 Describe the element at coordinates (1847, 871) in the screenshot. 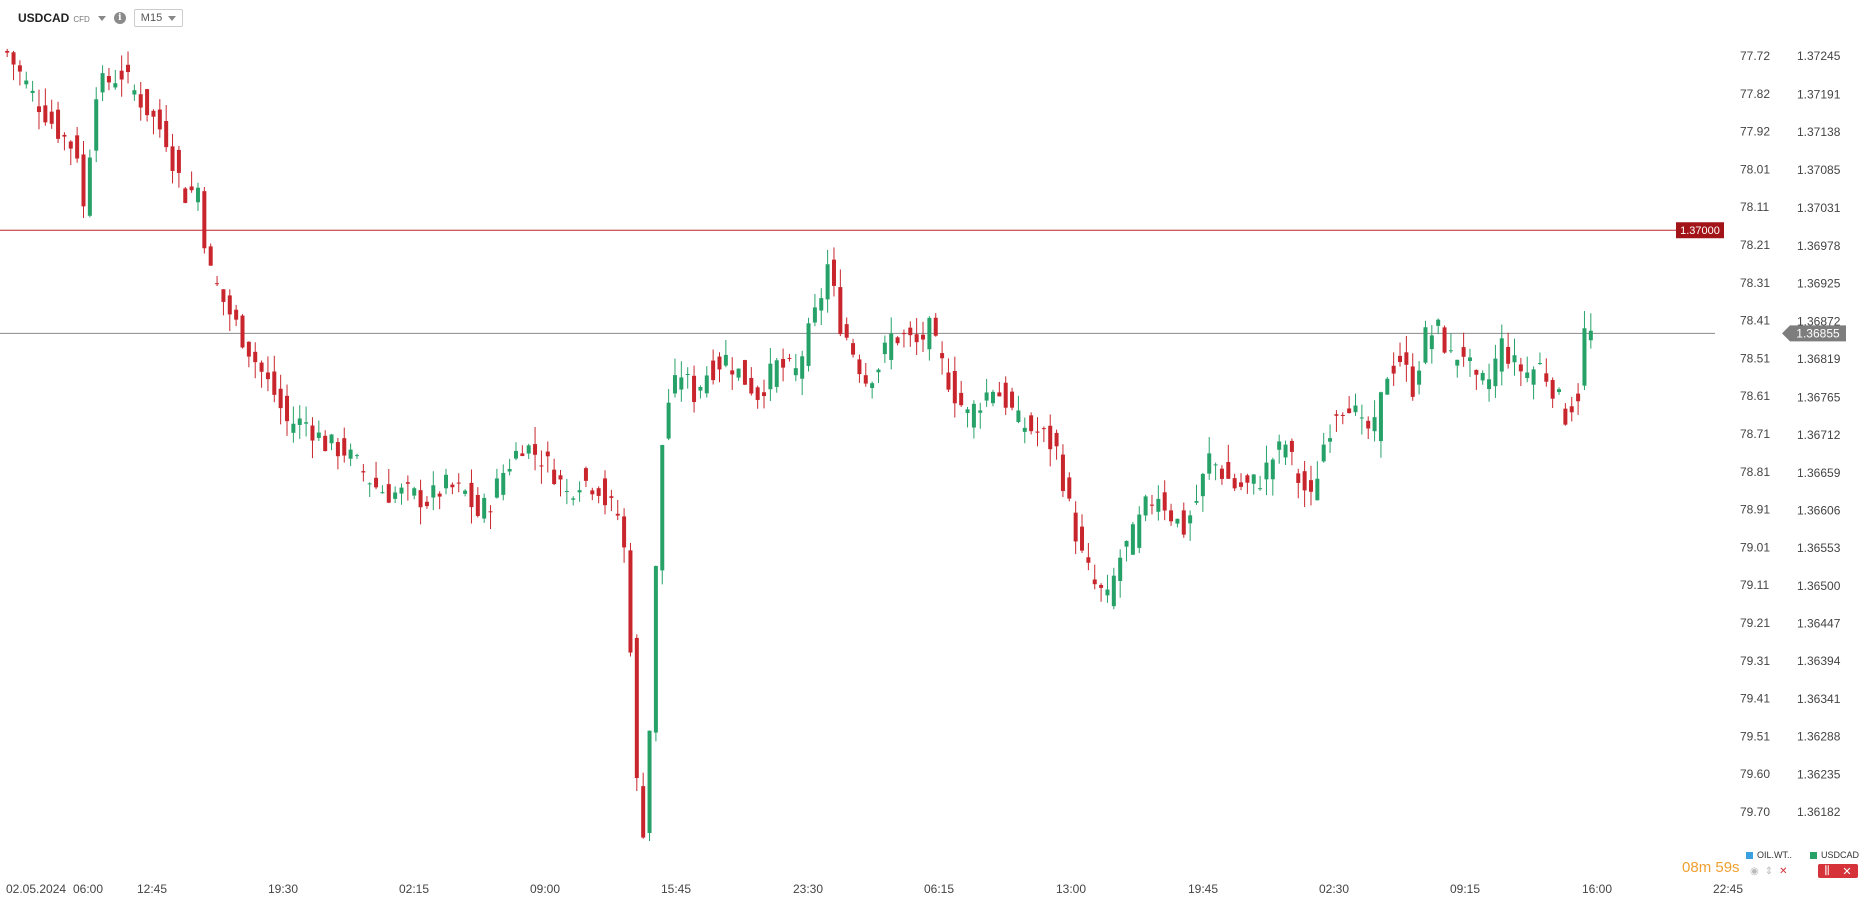

I see `remove-icon: ✕` at that location.